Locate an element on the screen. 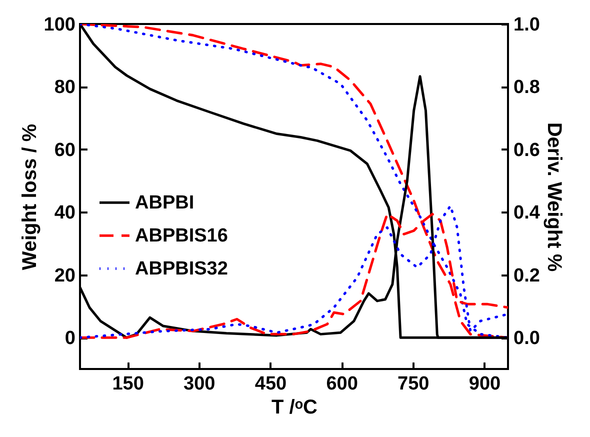 The image size is (590, 437). legend-label: ABPBIS16 is located at coordinates (181, 236).